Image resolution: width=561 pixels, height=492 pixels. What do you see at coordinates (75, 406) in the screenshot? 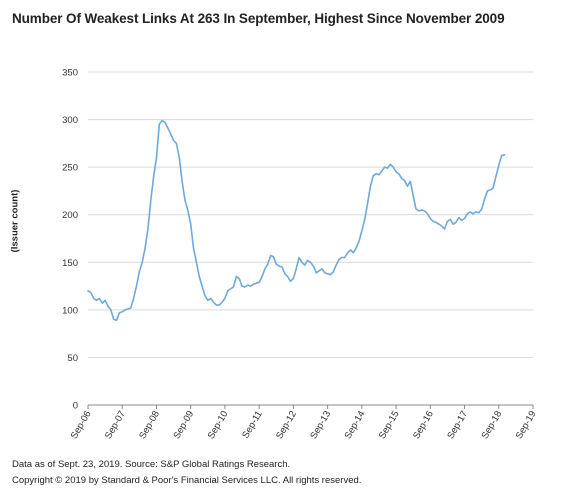
I see `y-tick-label-0: 0` at bounding box center [75, 406].